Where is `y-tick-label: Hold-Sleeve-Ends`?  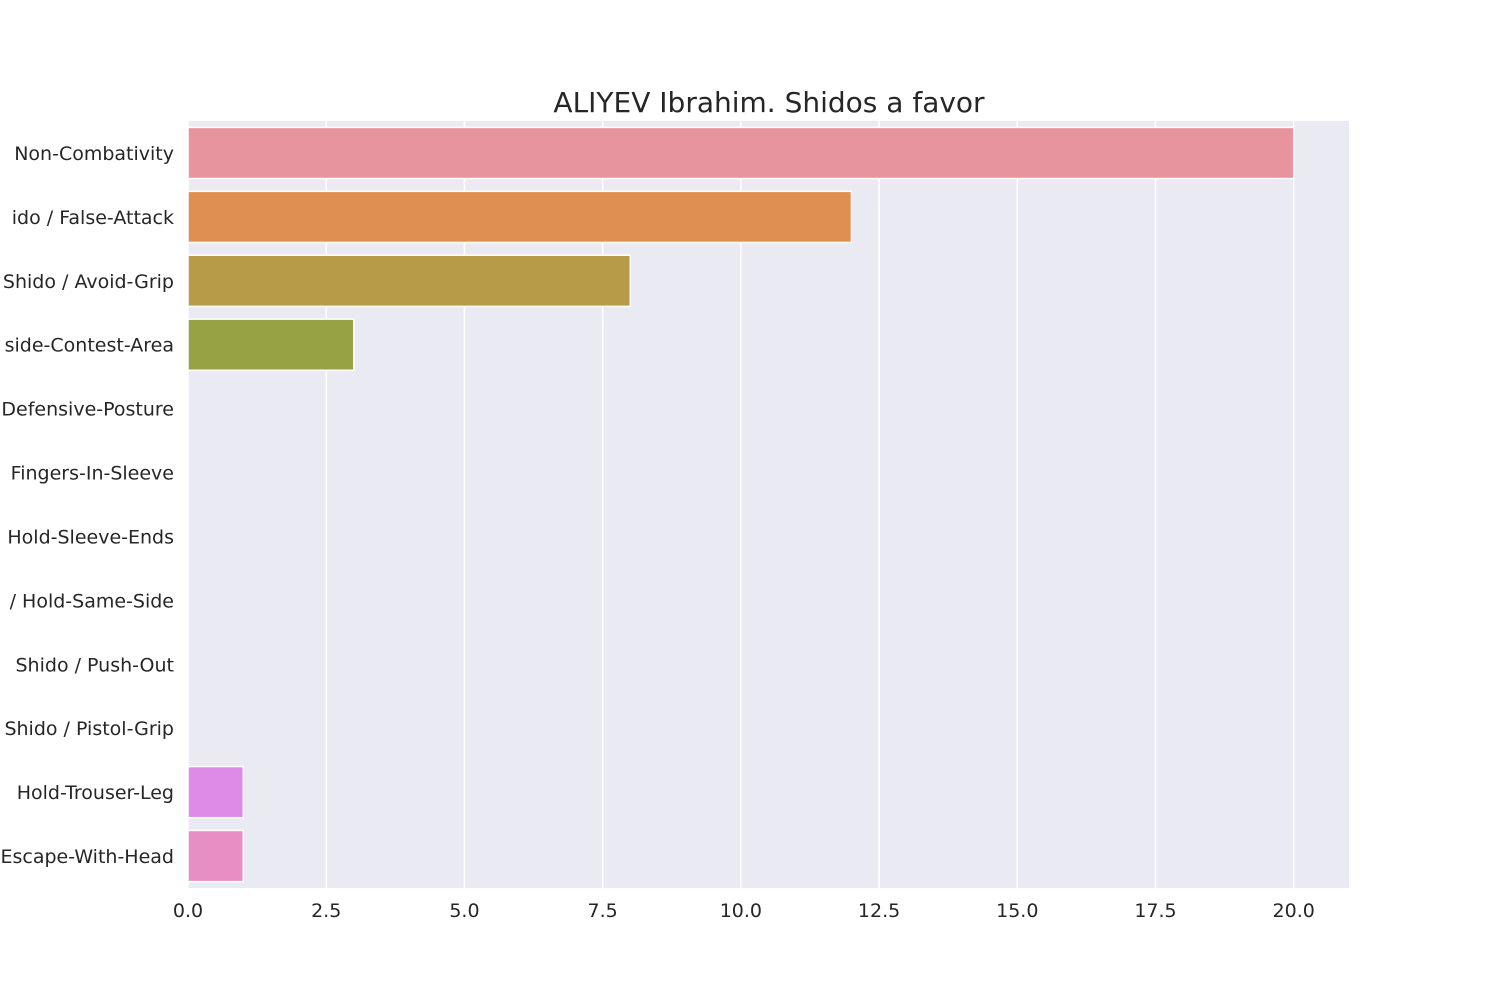
y-tick-label: Hold-Sleeve-Ends is located at coordinates (90, 537).